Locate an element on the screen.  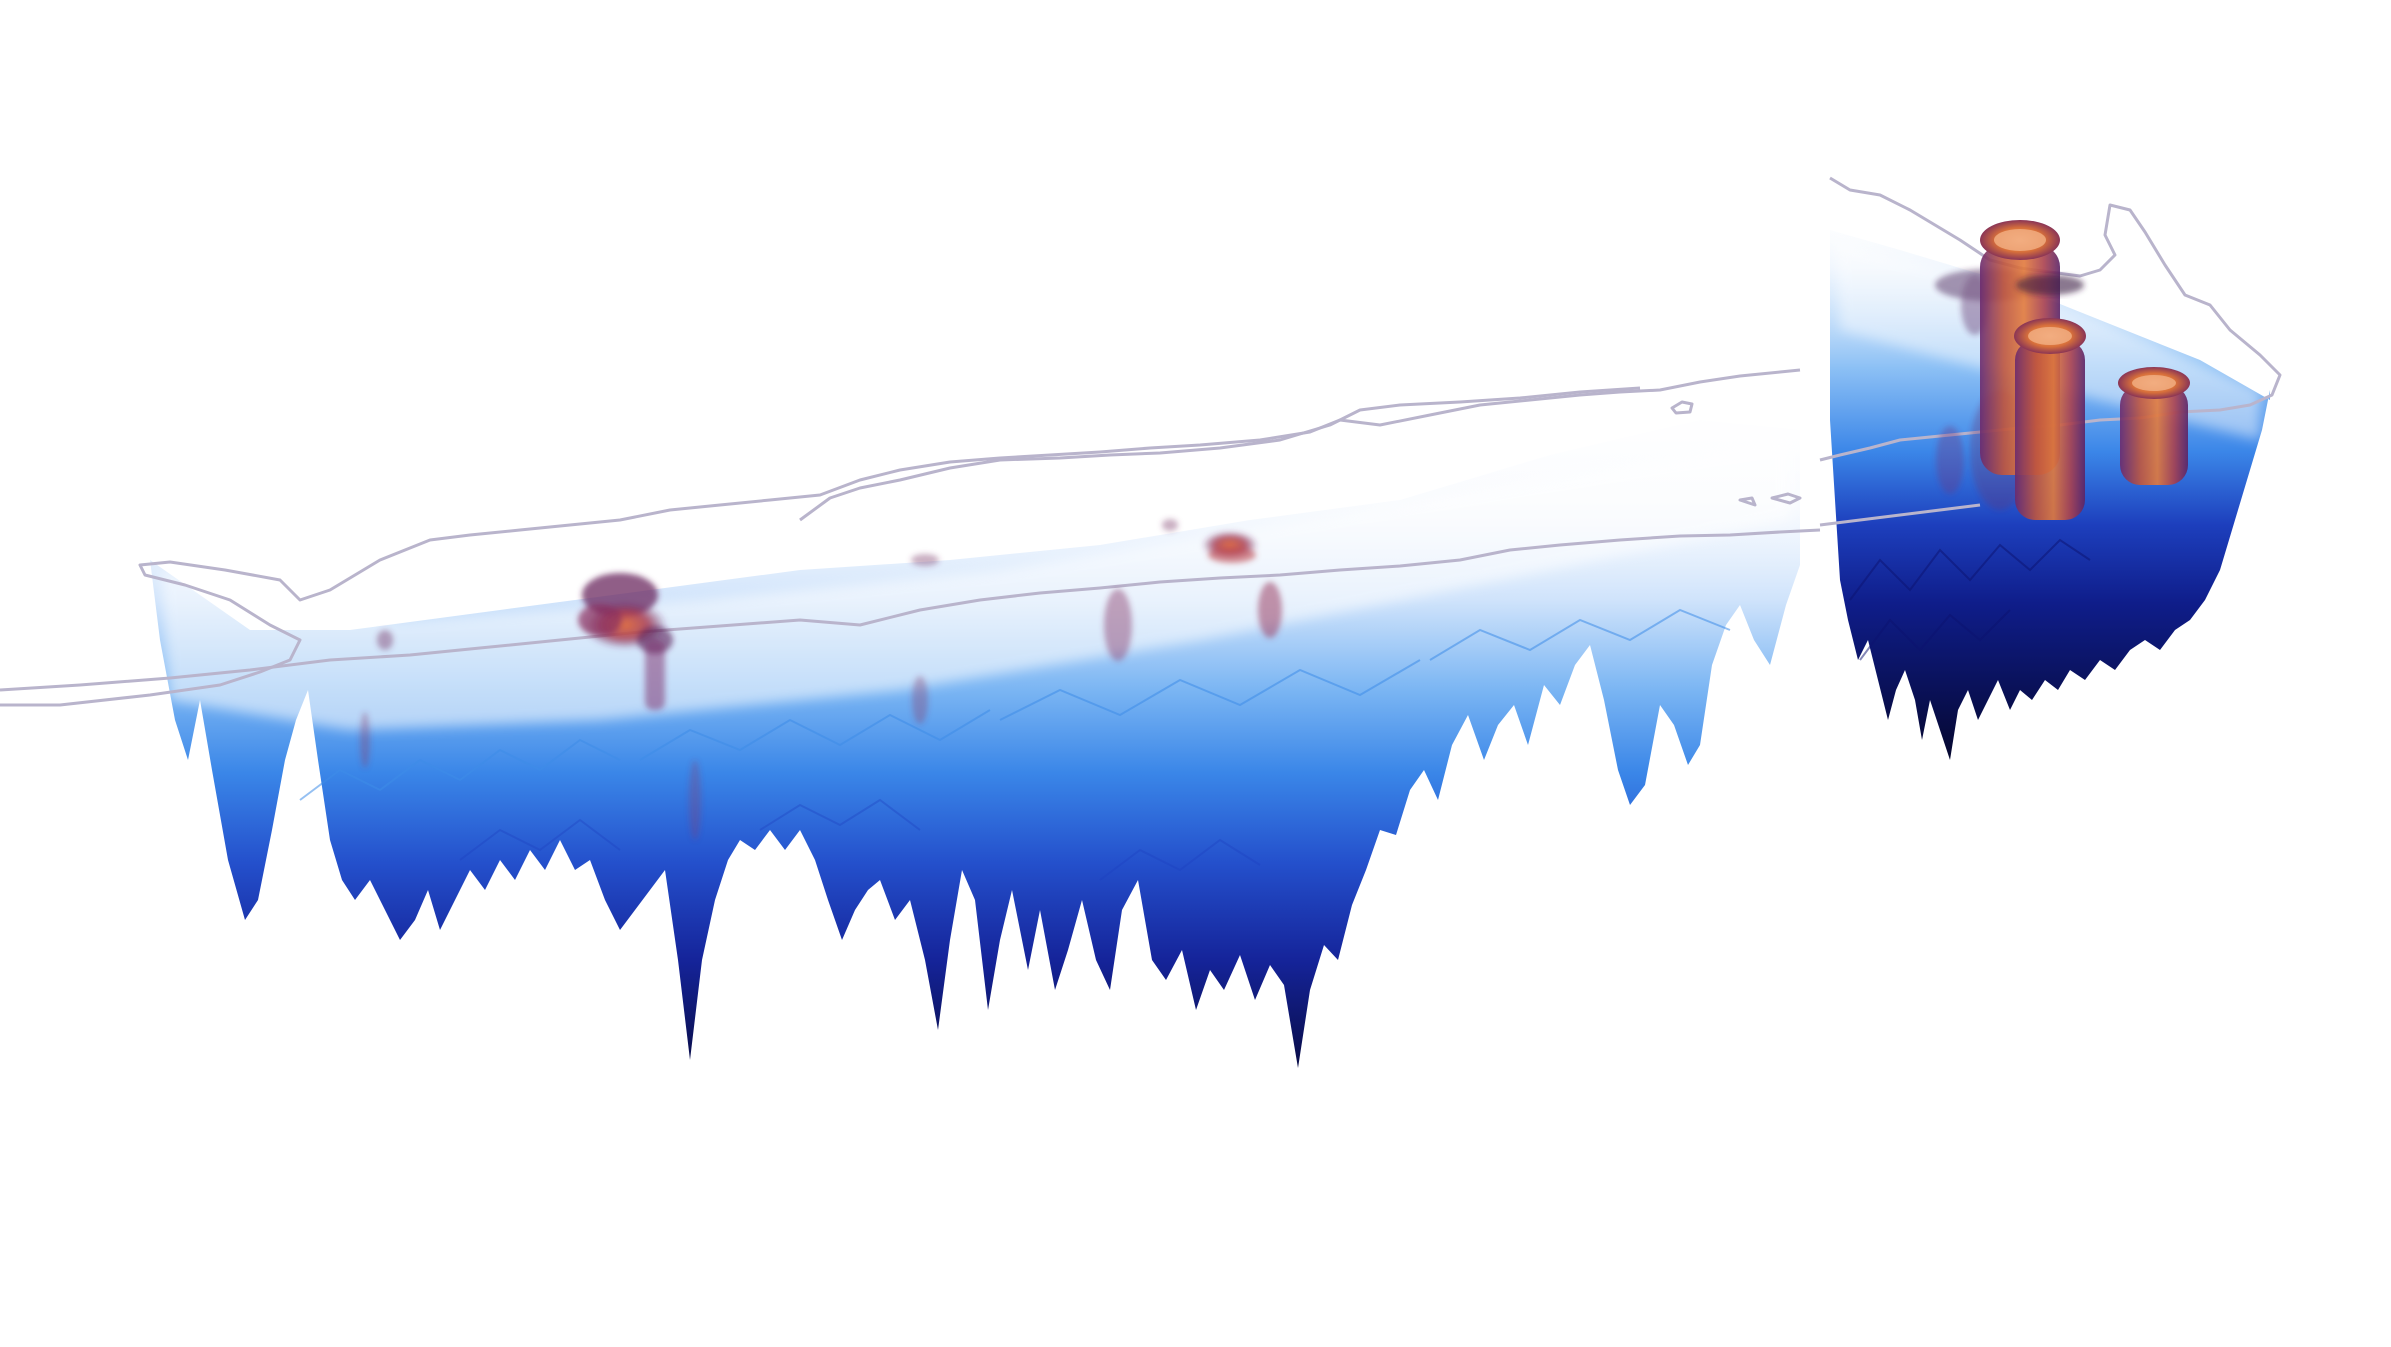
subsurface-anomalies-west is located at coordinates (821, 679).